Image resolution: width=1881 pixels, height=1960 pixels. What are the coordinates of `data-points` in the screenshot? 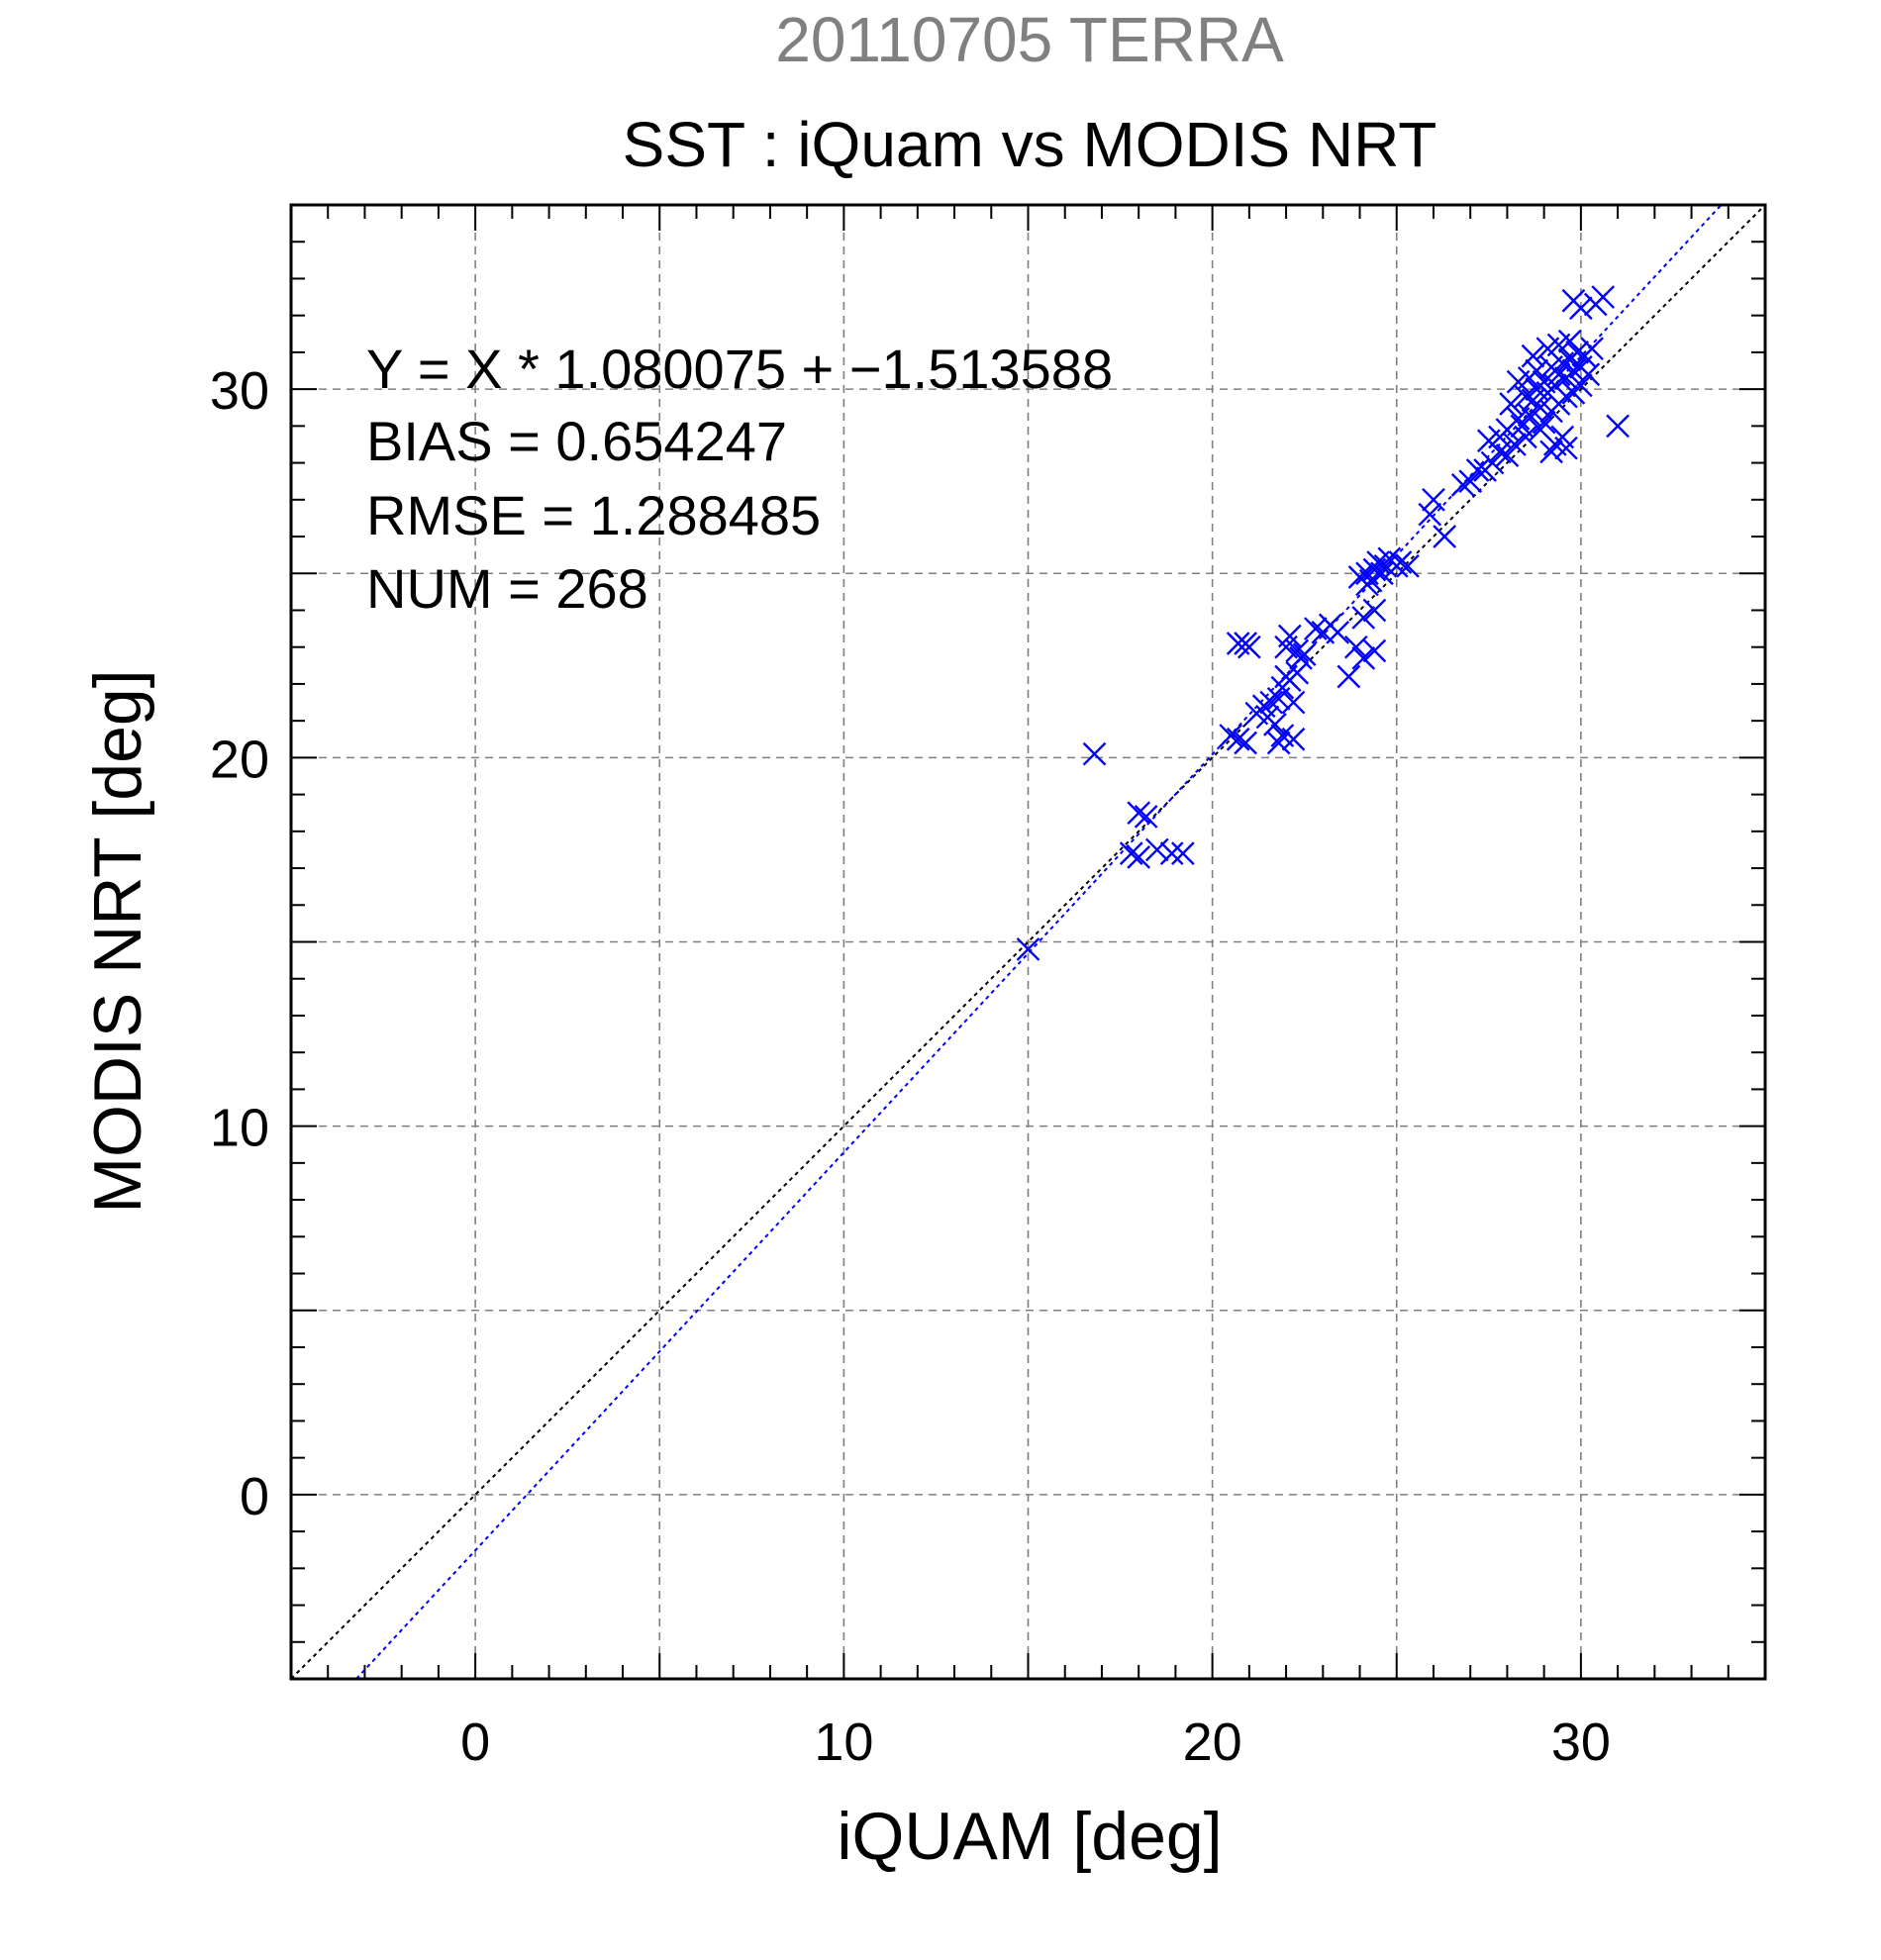 It's located at (1323, 623).